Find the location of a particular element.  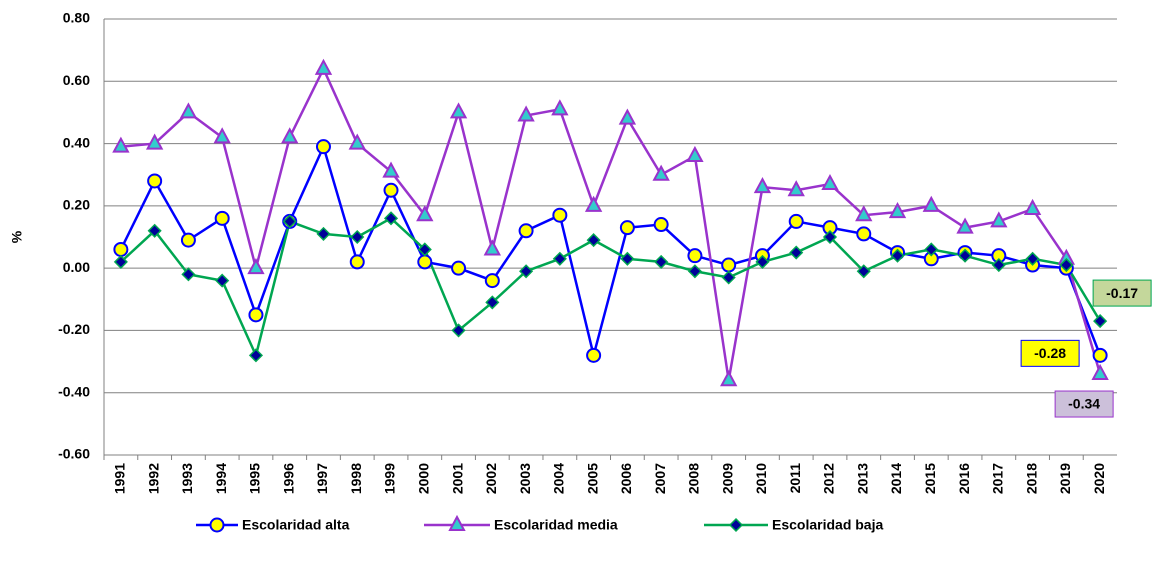

y-tick-label: 0.00 is located at coordinates (76, 267).